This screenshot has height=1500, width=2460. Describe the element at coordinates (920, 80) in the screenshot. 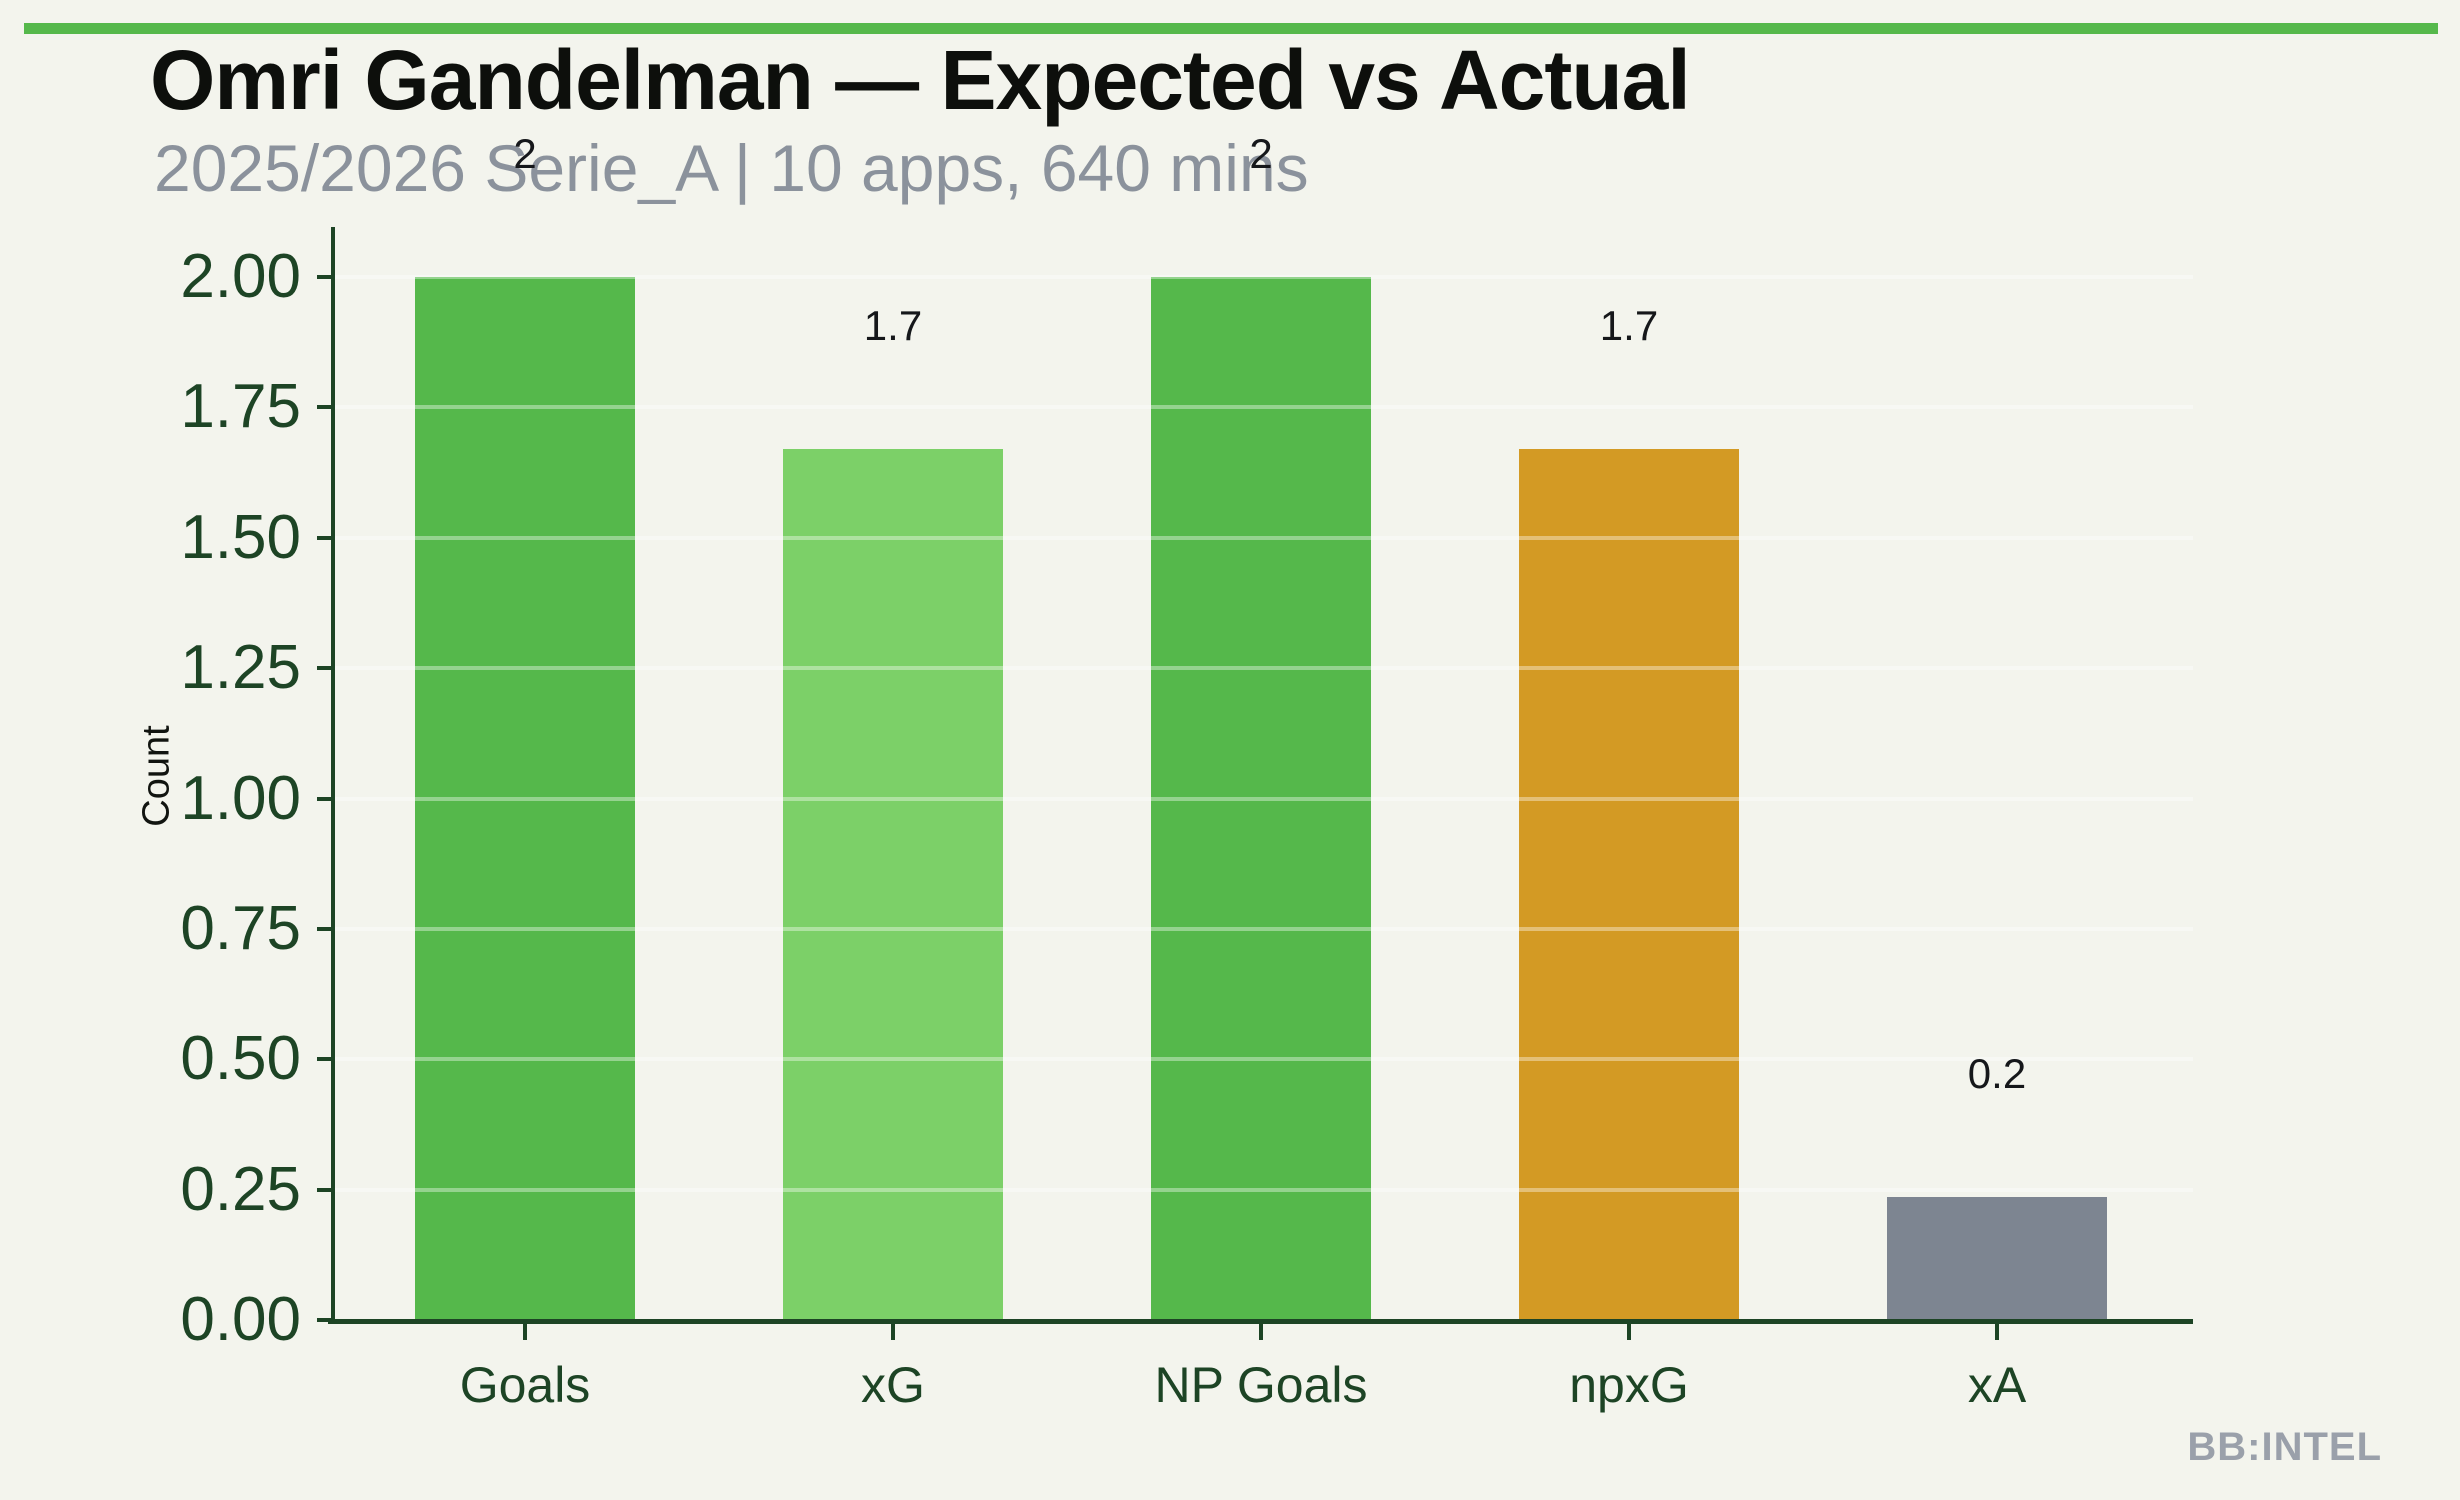

I see `chart-title: Omri Gandelman — Expected vs Actual` at that location.